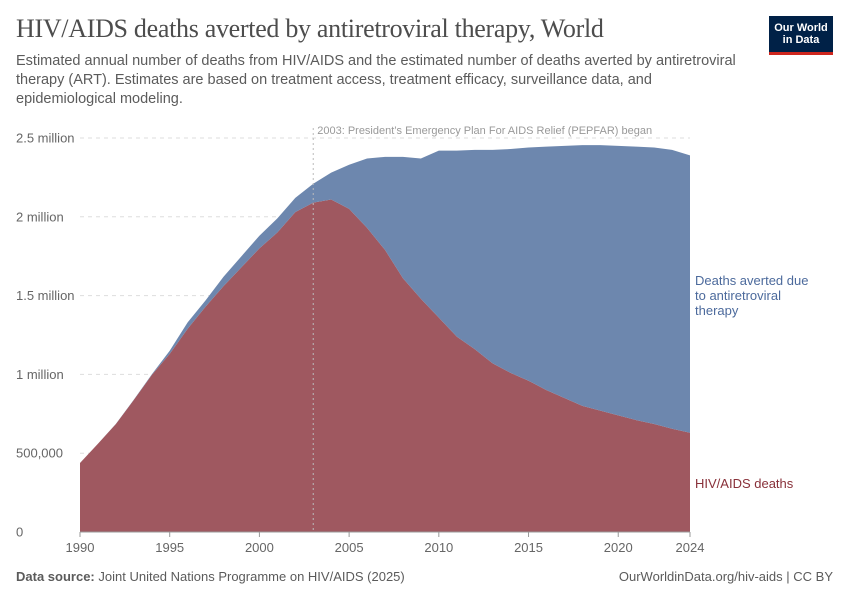  What do you see at coordinates (19, 532) in the screenshot?
I see `y-tick-label: 0` at bounding box center [19, 532].